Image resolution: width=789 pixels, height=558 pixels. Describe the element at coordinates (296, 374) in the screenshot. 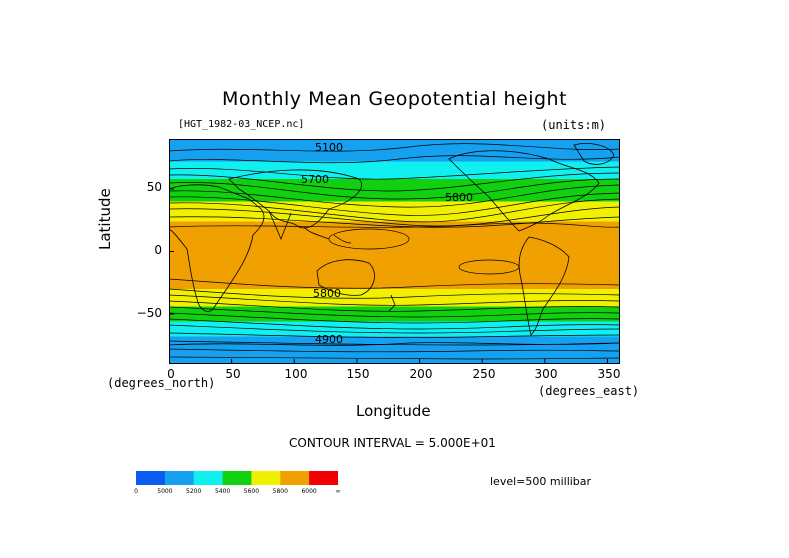

I see `x-tick-label: 100` at that location.